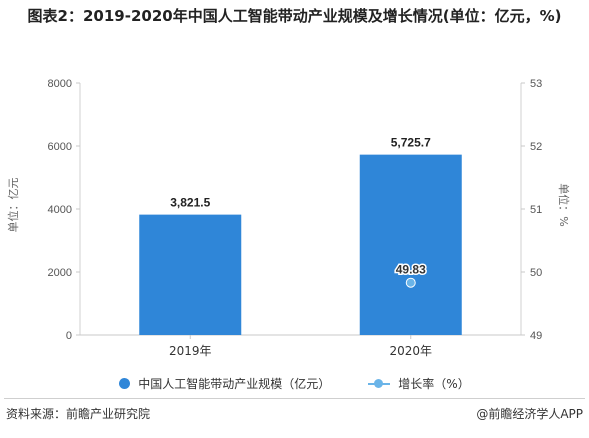  What do you see at coordinates (294, 16) in the screenshot?
I see `chart-title: 图表2：2019-2020年中国人工智能带动产业规模及增长情况(单位：亿元，%)` at bounding box center [294, 16].